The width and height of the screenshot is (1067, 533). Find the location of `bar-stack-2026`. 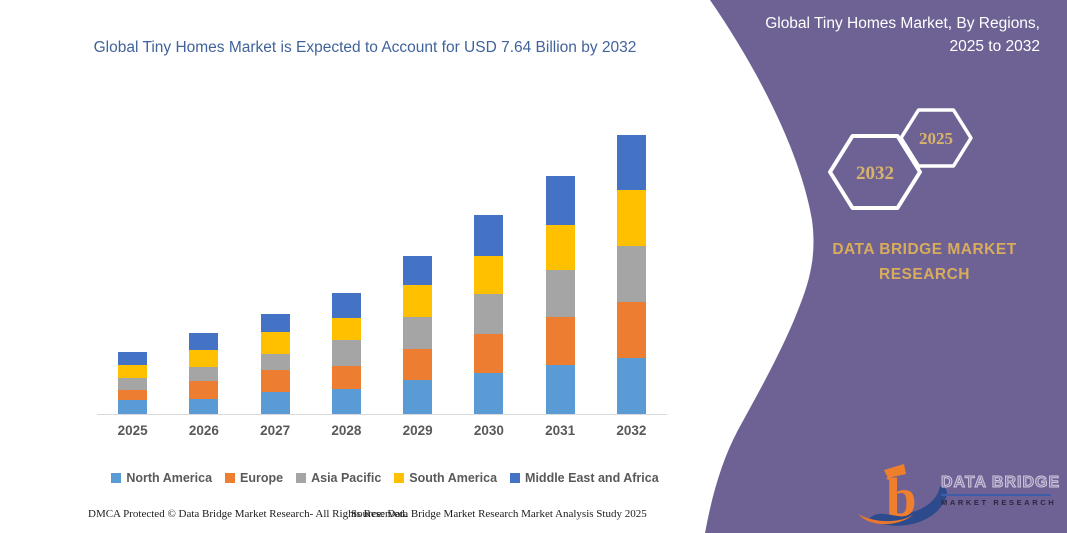

bar-stack-2026 is located at coordinates (204, 373).